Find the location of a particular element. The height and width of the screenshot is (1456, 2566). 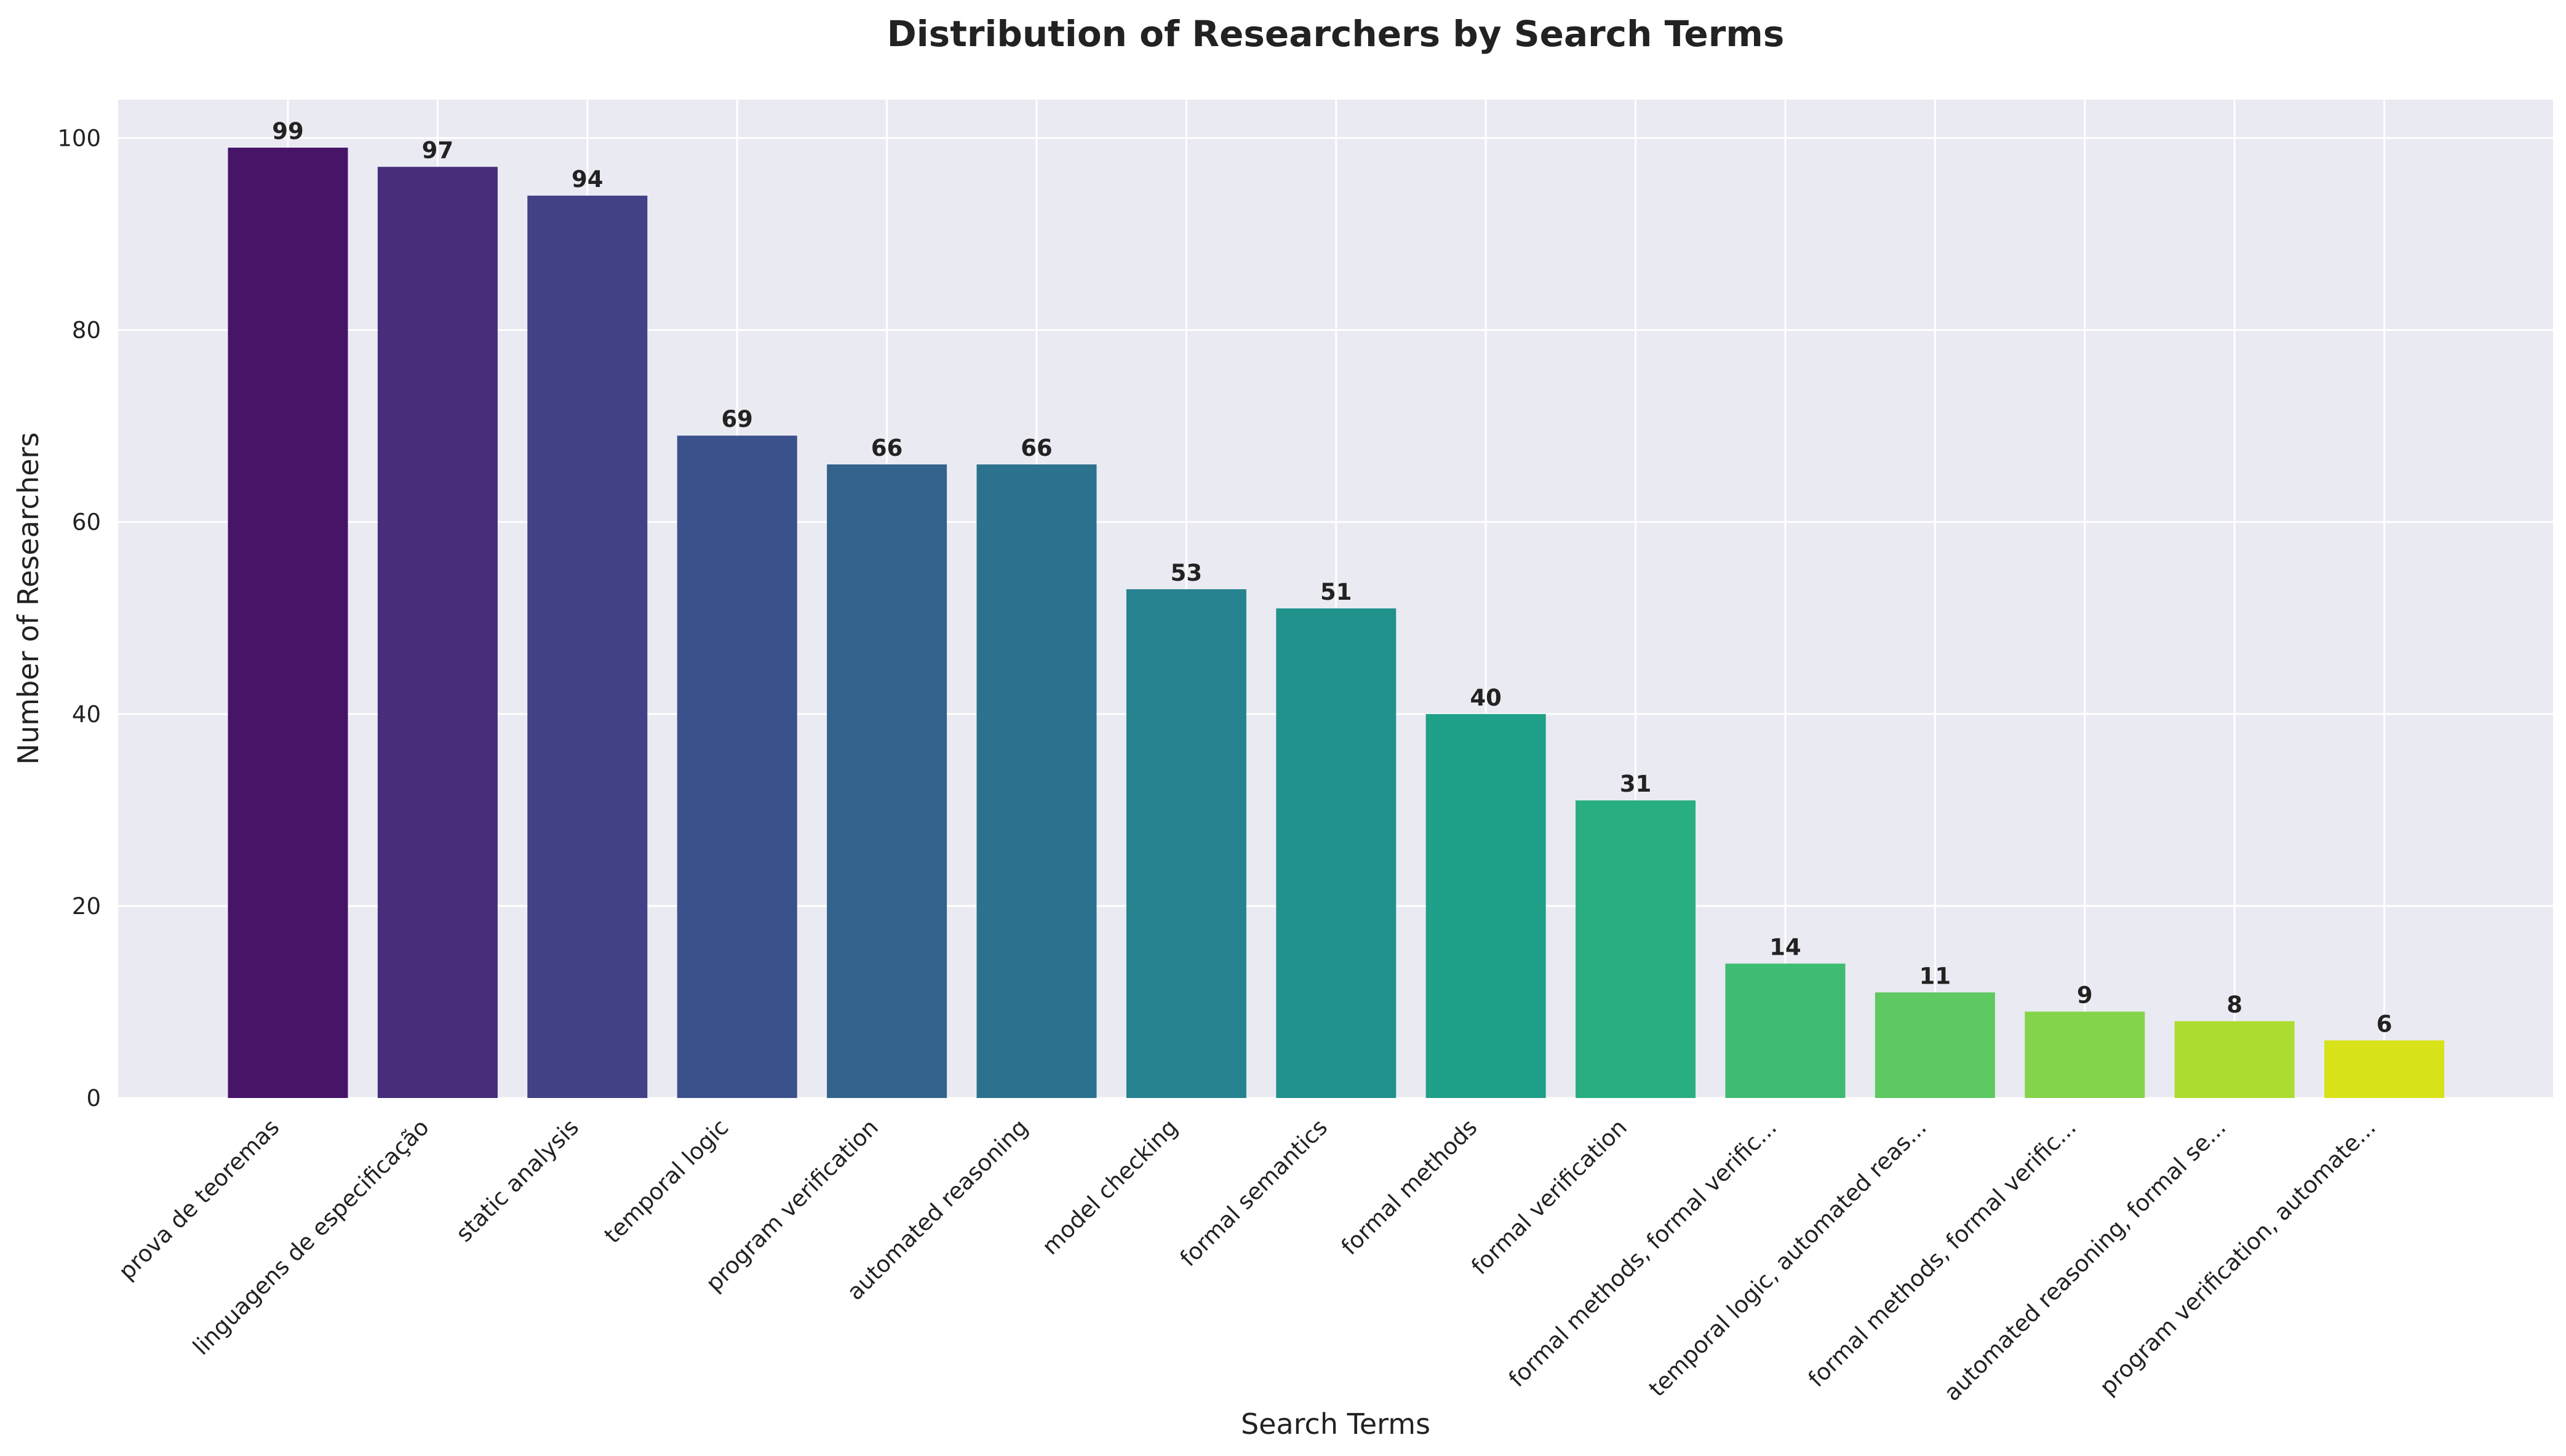

data-label: 9 is located at coordinates (2085, 996).